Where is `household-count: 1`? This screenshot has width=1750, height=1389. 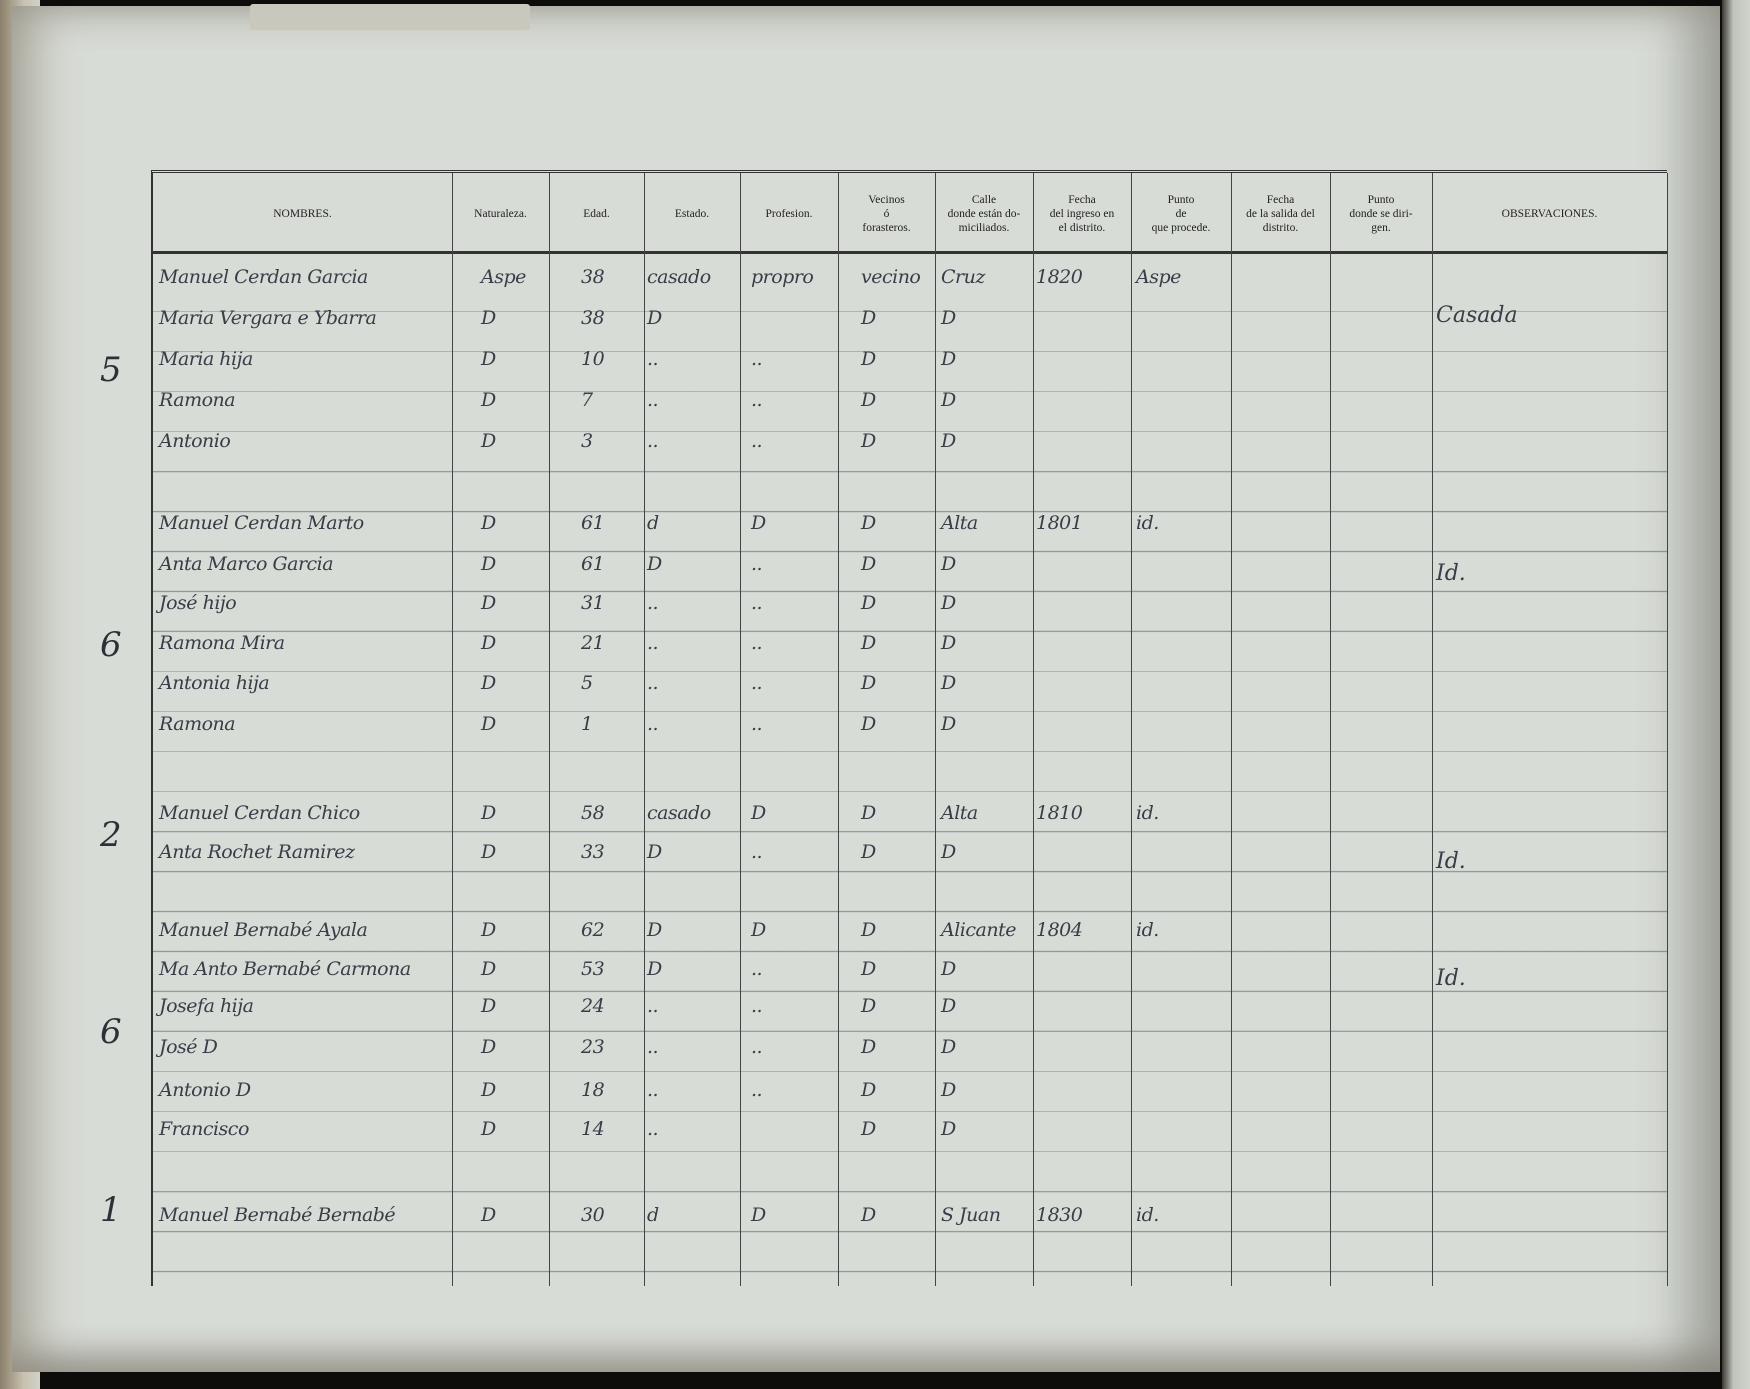 household-count: 1 is located at coordinates (111, 1210).